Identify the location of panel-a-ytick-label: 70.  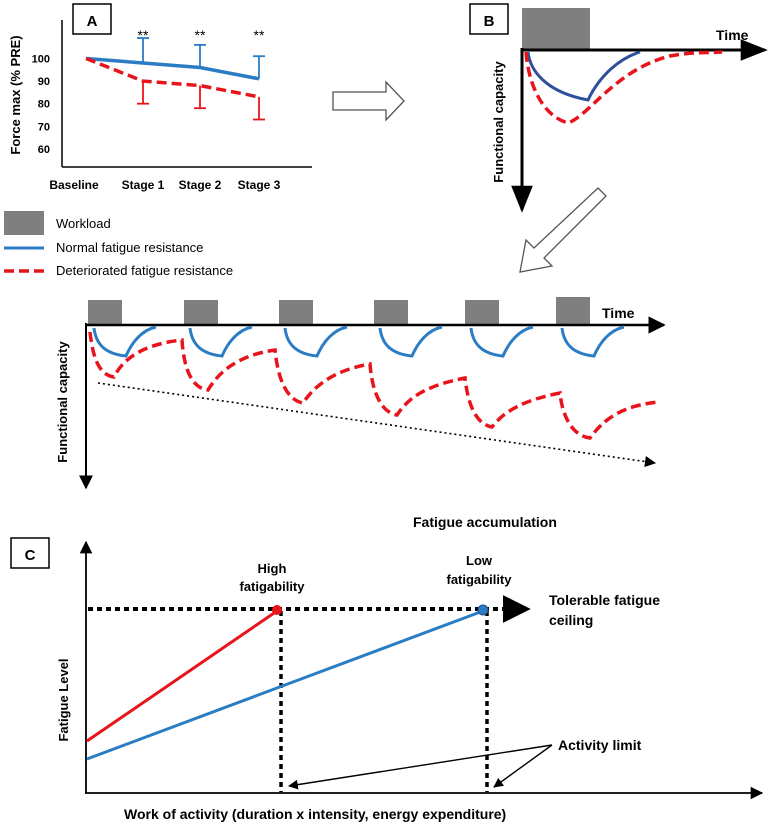
(44, 127).